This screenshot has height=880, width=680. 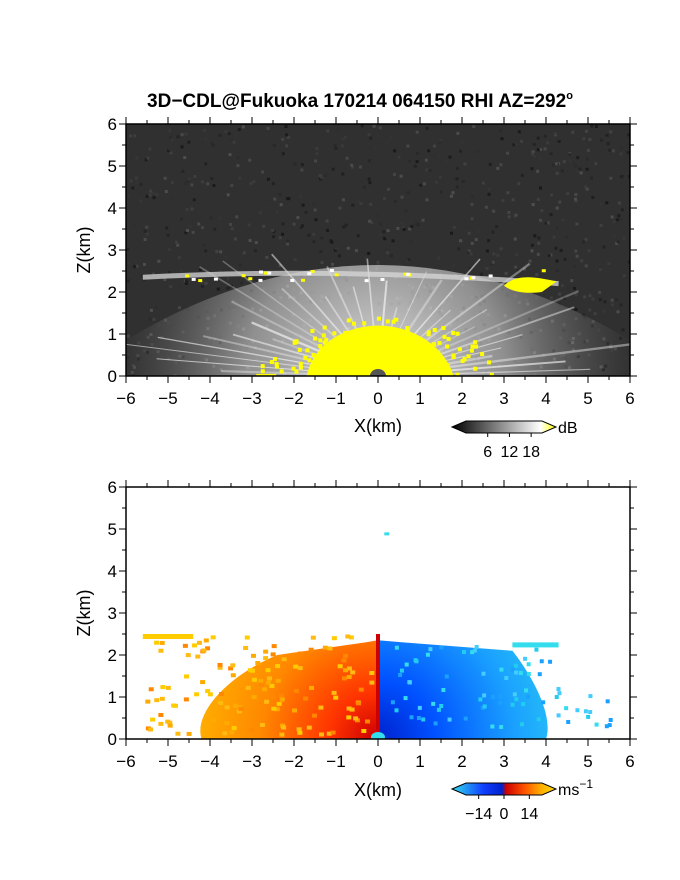 What do you see at coordinates (125, 398) in the screenshot?
I see `x-tick-label: −6` at bounding box center [125, 398].